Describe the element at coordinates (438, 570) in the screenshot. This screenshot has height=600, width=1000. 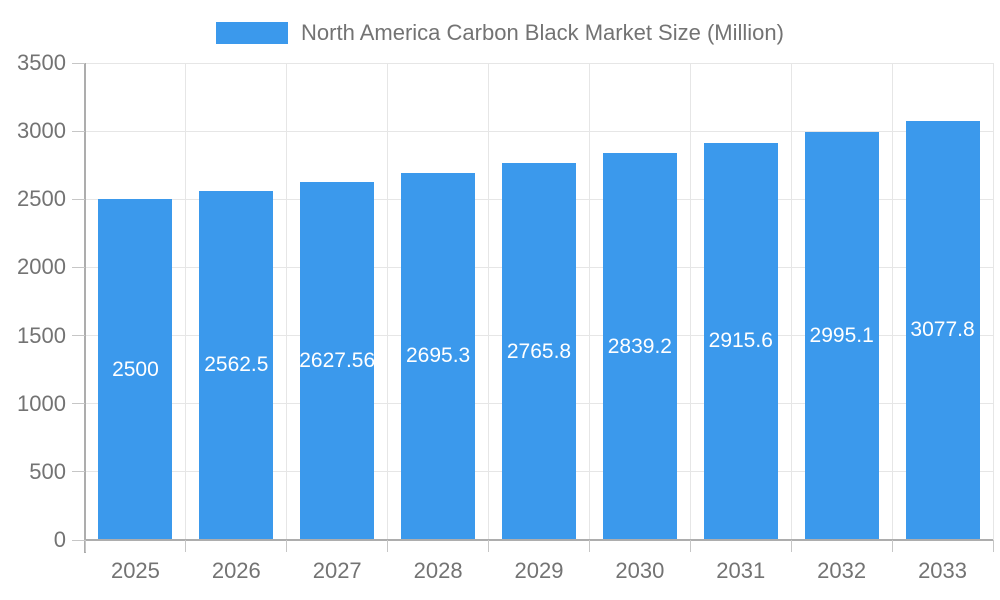
I see `x-tick-label: 2028` at that location.